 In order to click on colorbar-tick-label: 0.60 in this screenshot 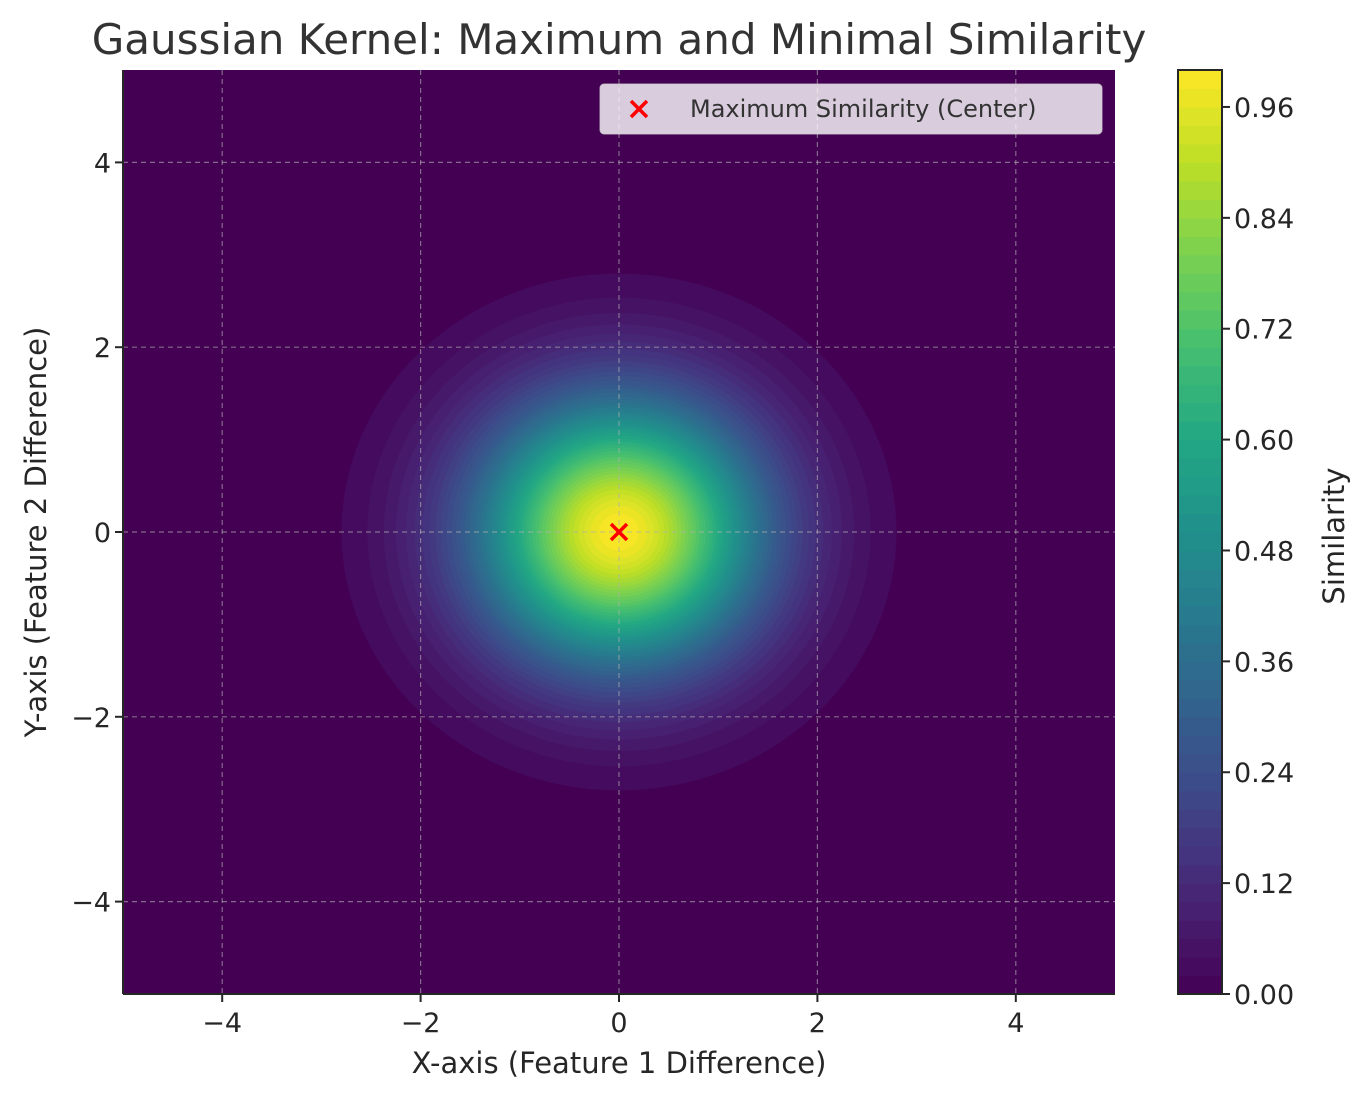, I will do `click(1264, 441)`.